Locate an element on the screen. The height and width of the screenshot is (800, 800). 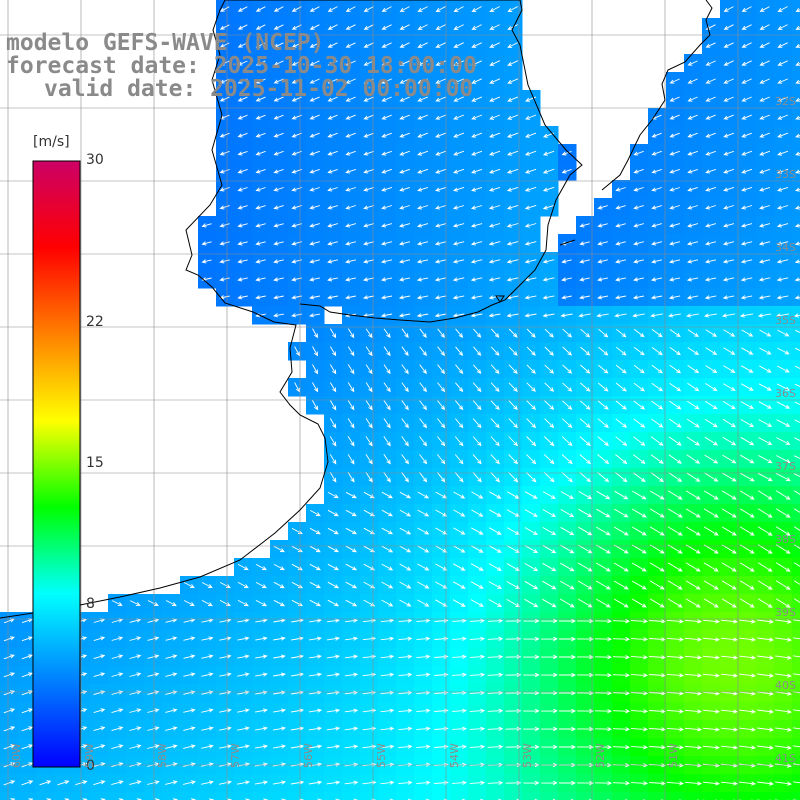
lat-label: 32S is located at coordinates (785, 101).